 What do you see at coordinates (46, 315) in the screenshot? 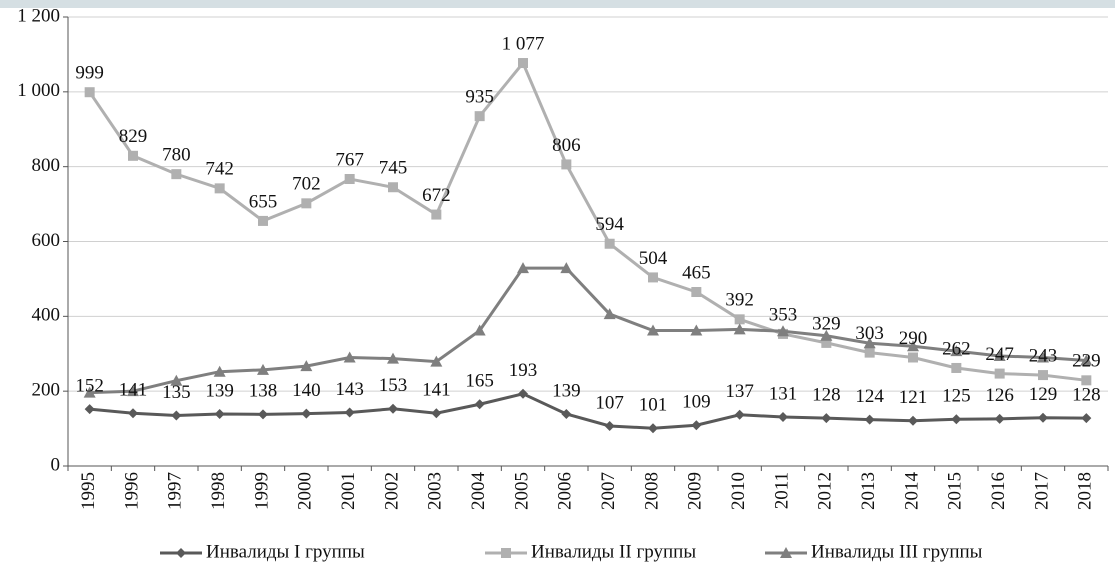
I see `y-tick-label: 400` at bounding box center [46, 315].